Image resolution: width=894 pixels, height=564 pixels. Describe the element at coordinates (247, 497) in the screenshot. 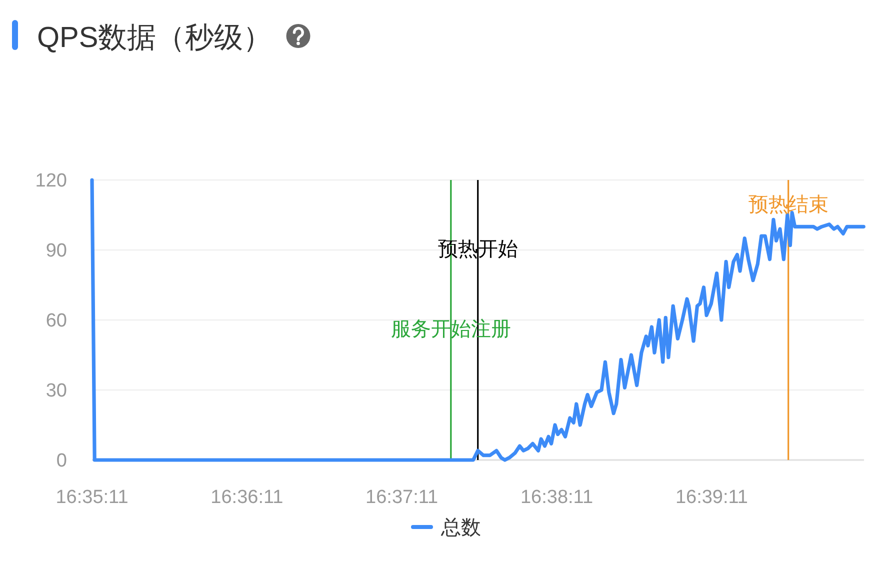

I see `x-tick-label: 16:36:11` at that location.